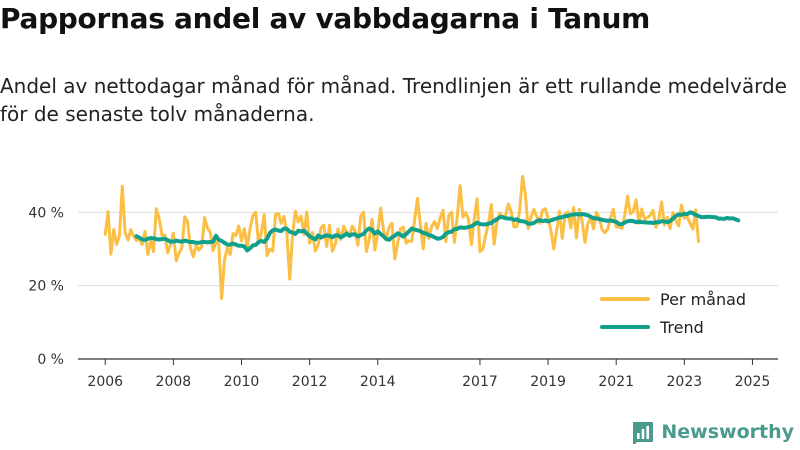 This screenshot has height=450, width=800. Describe the element at coordinates (242, 382) in the screenshot. I see `x-tick-label: 2010` at that location.